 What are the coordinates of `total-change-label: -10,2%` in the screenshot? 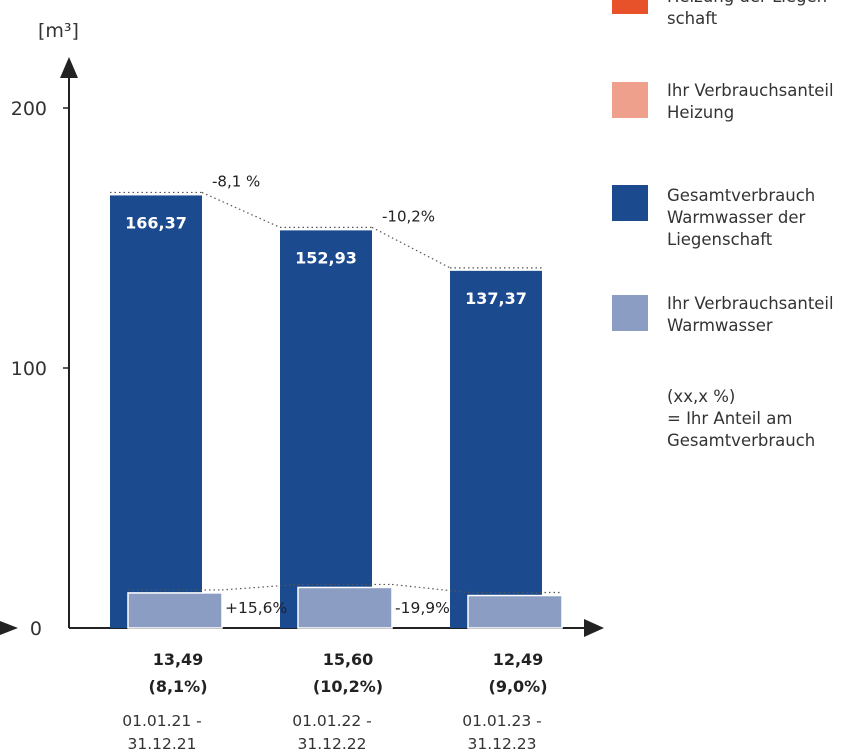 It's located at (408, 216).